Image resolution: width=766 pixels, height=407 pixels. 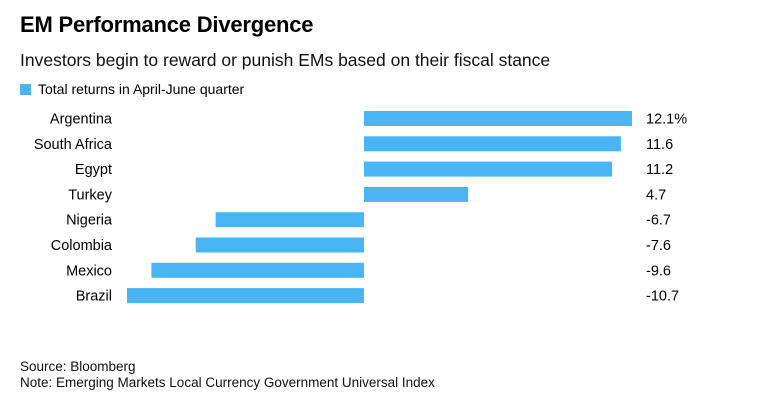 What do you see at coordinates (78, 366) in the screenshot?
I see `source-note: Source: Bloomberg` at bounding box center [78, 366].